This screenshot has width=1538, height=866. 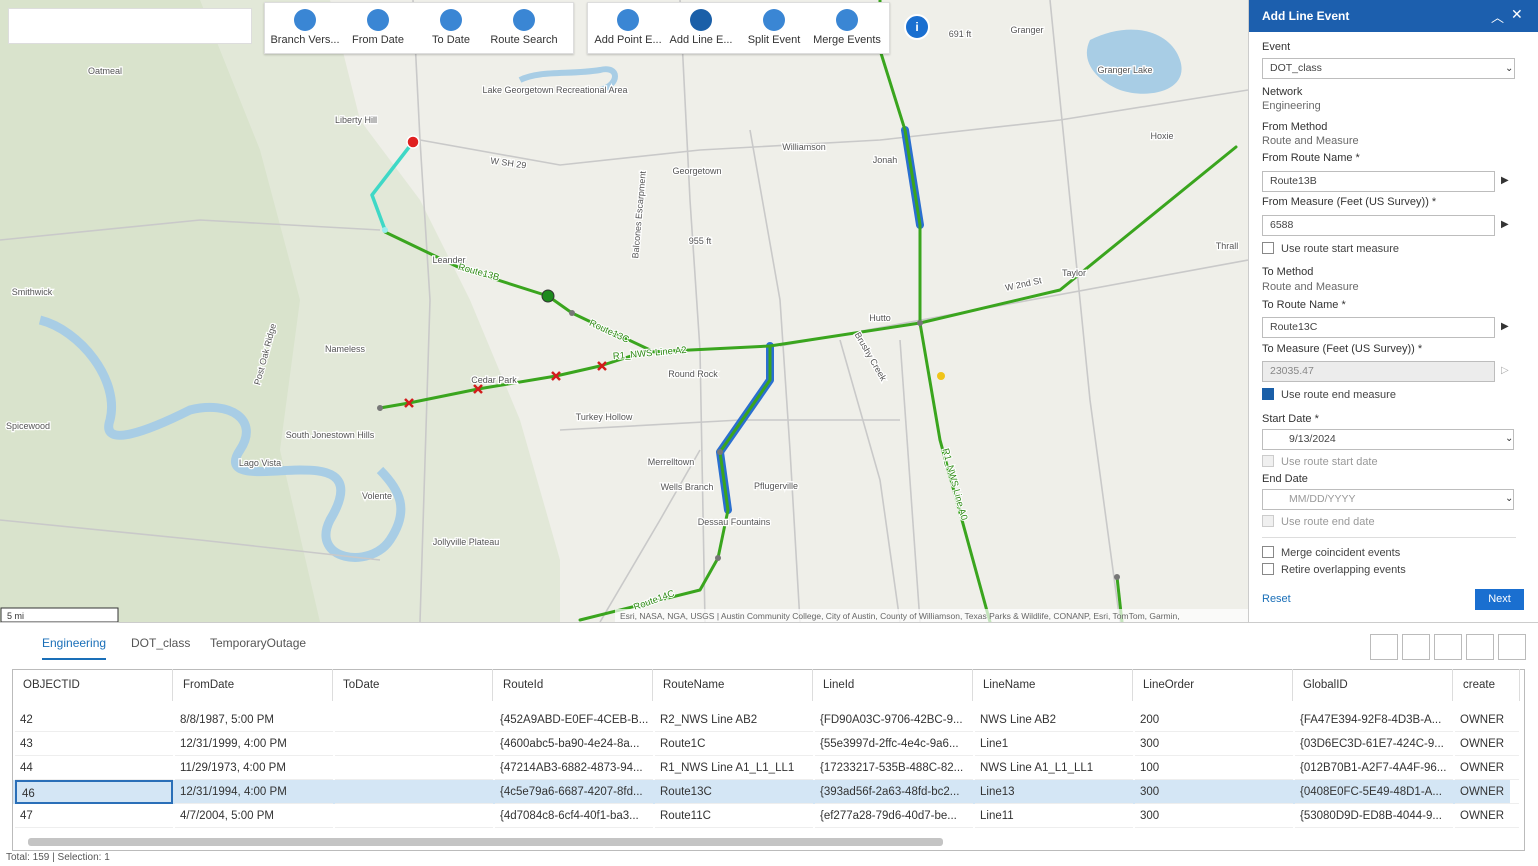 What do you see at coordinates (253, 685) in the screenshot?
I see `column-header: FromDate` at bounding box center [253, 685].